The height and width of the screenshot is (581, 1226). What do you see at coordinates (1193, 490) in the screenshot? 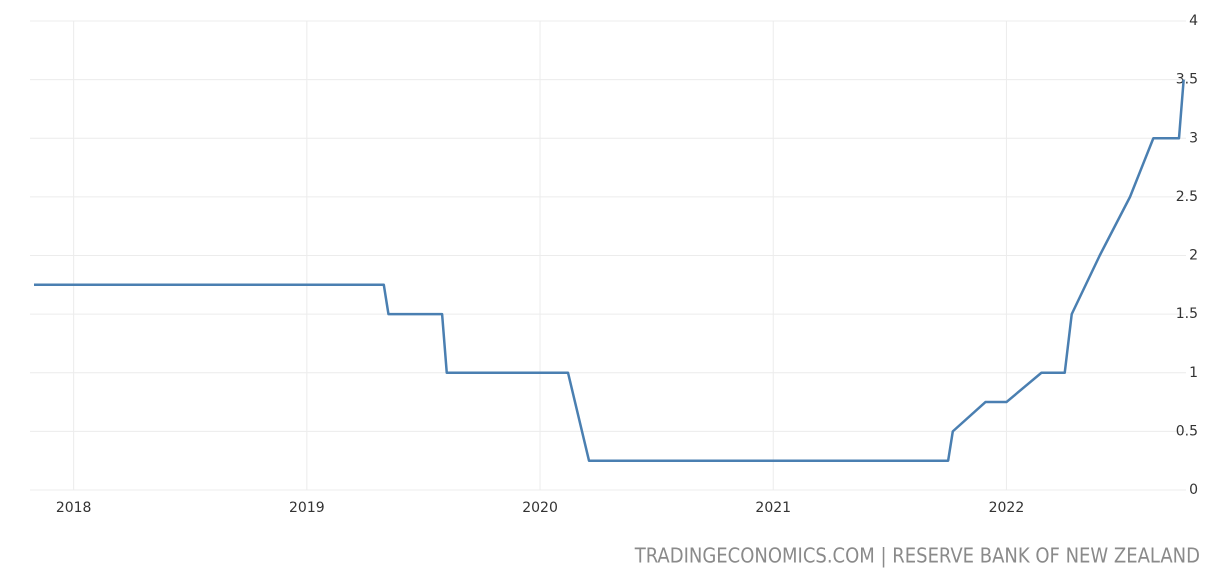
I see `y-tick-label: 0` at bounding box center [1193, 490].